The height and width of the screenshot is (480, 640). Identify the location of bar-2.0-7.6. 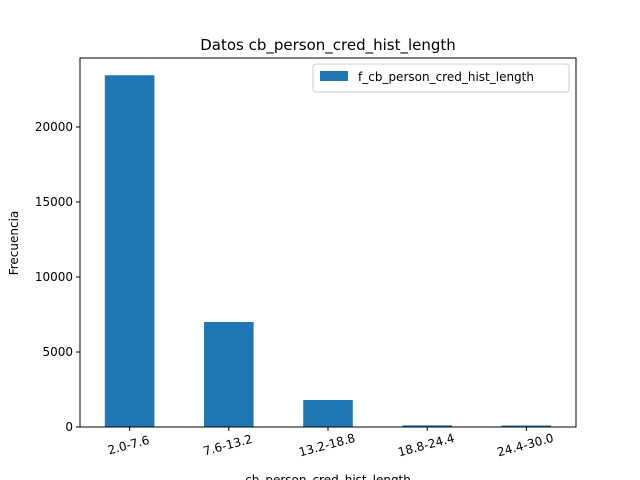
(129, 251).